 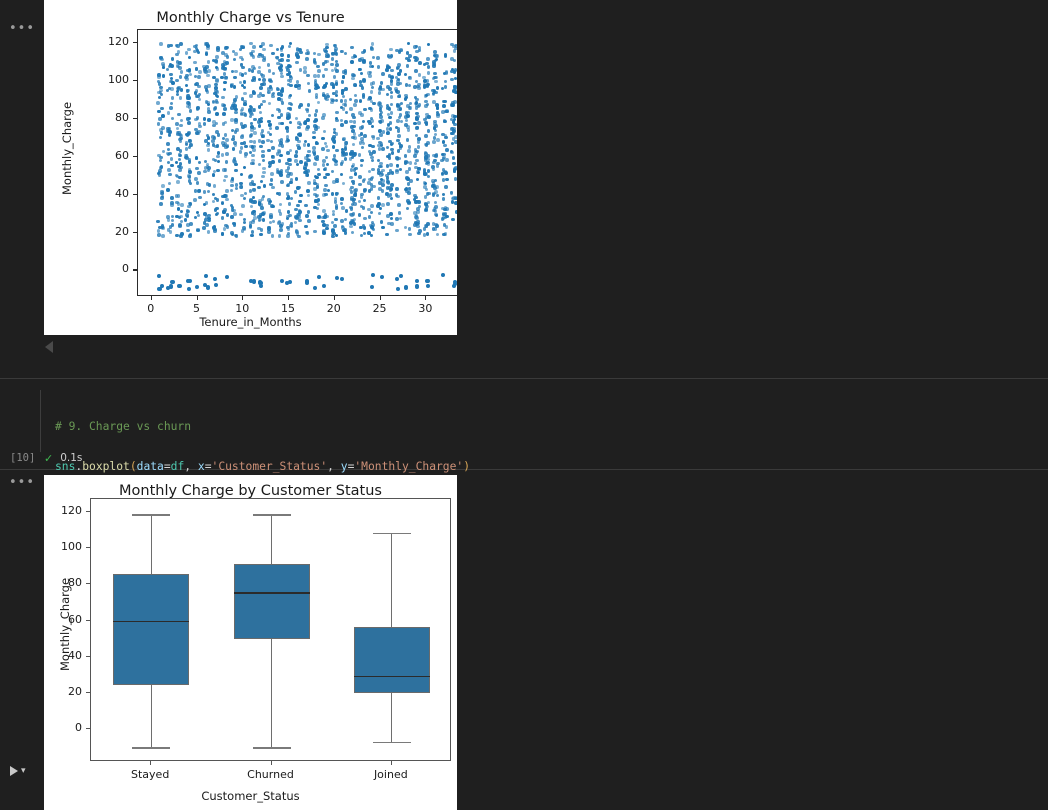 I want to click on chevron-down-icon: ▾, so click(x=23, y=770).